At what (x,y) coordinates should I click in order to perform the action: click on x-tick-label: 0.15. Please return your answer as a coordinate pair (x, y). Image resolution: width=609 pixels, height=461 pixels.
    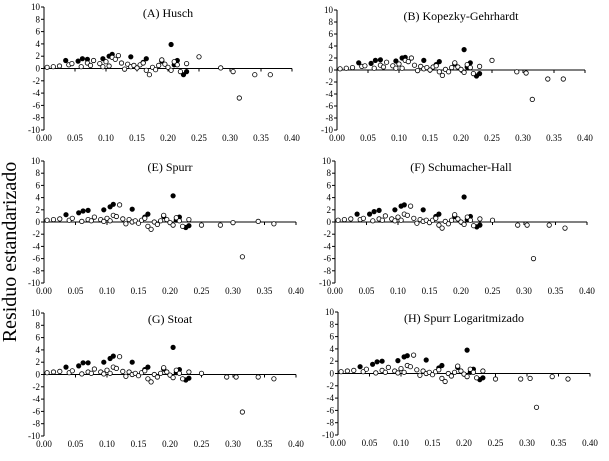
    Looking at the image, I should click on (139, 444).